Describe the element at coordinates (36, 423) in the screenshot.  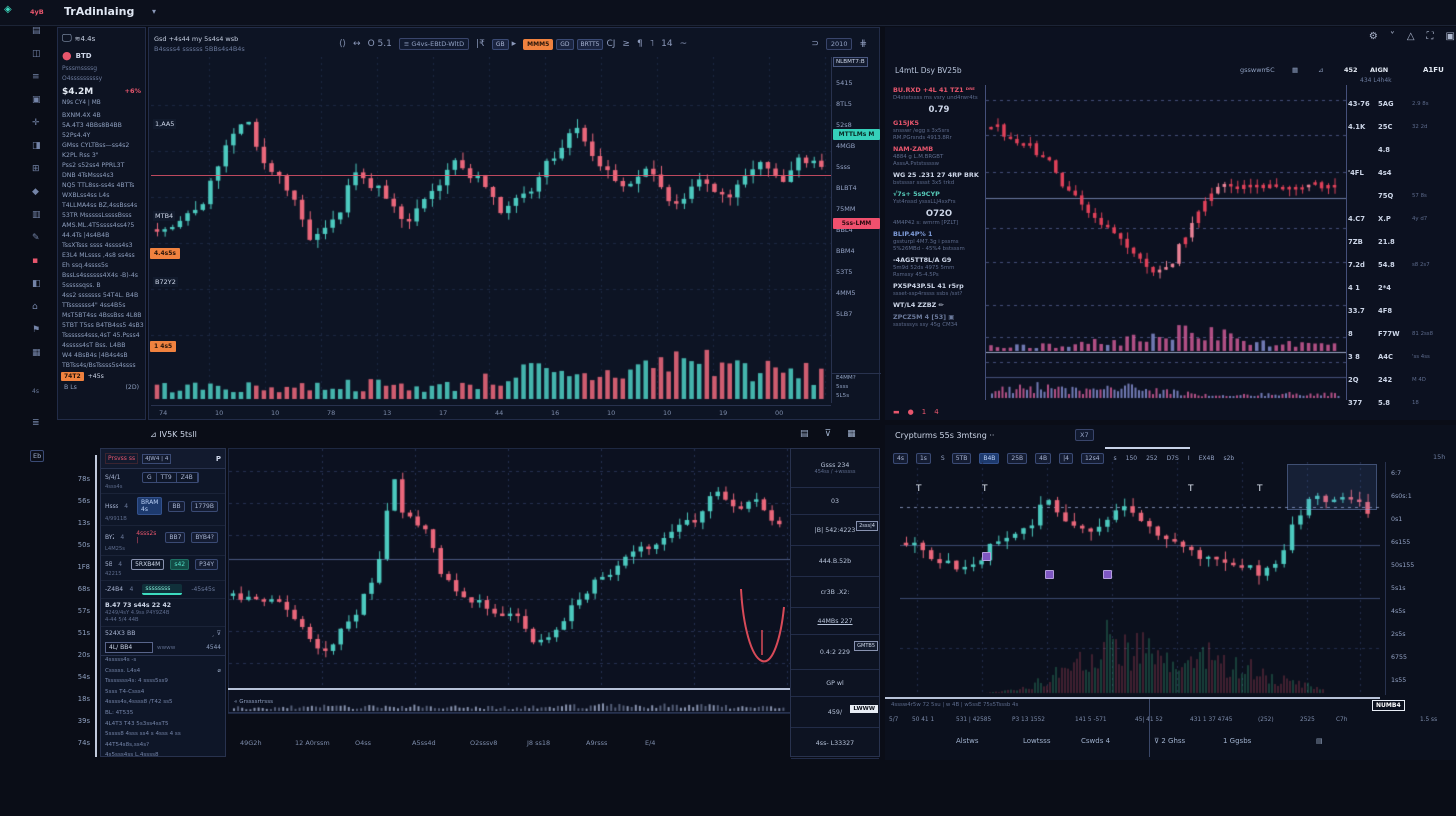
I see `rail-menu-icon: ≣` at that location.